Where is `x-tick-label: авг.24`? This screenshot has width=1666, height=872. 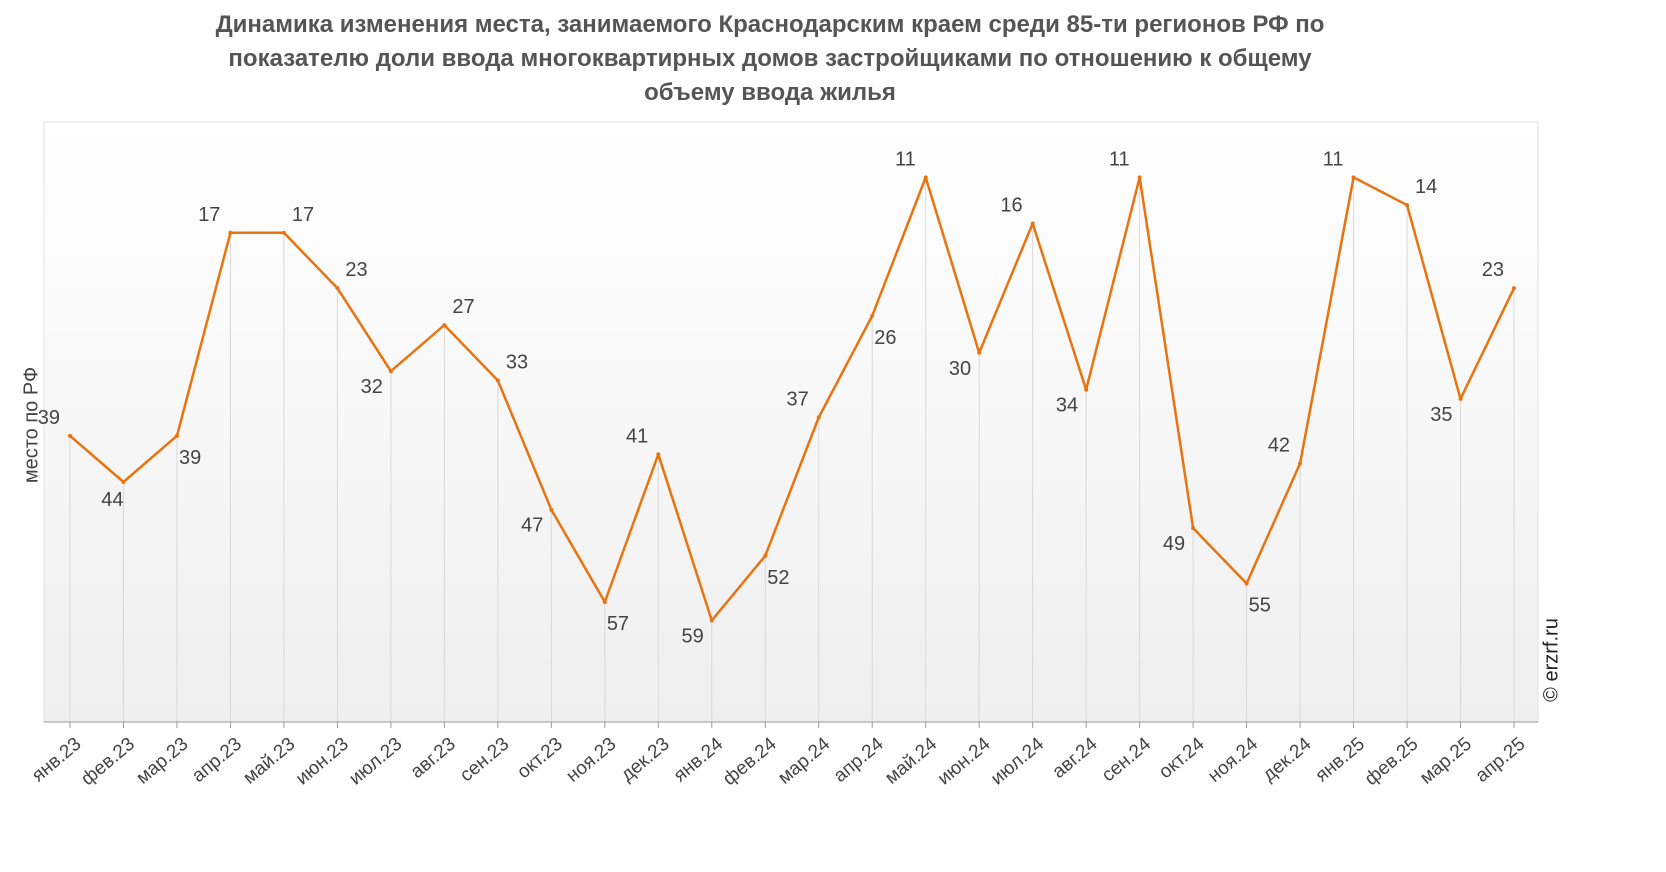
x-tick-label: авг.24 is located at coordinates (1074, 758).